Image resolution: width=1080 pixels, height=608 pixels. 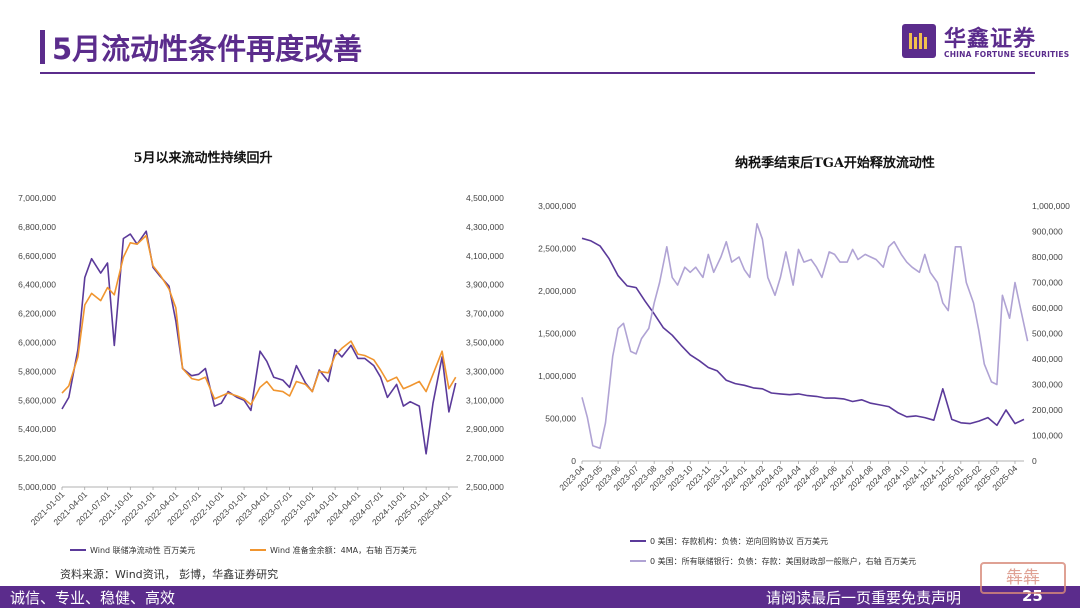 What do you see at coordinates (37, 343) in the screenshot?
I see `y-left-tick-label: 6,000,000` at bounding box center [37, 343].